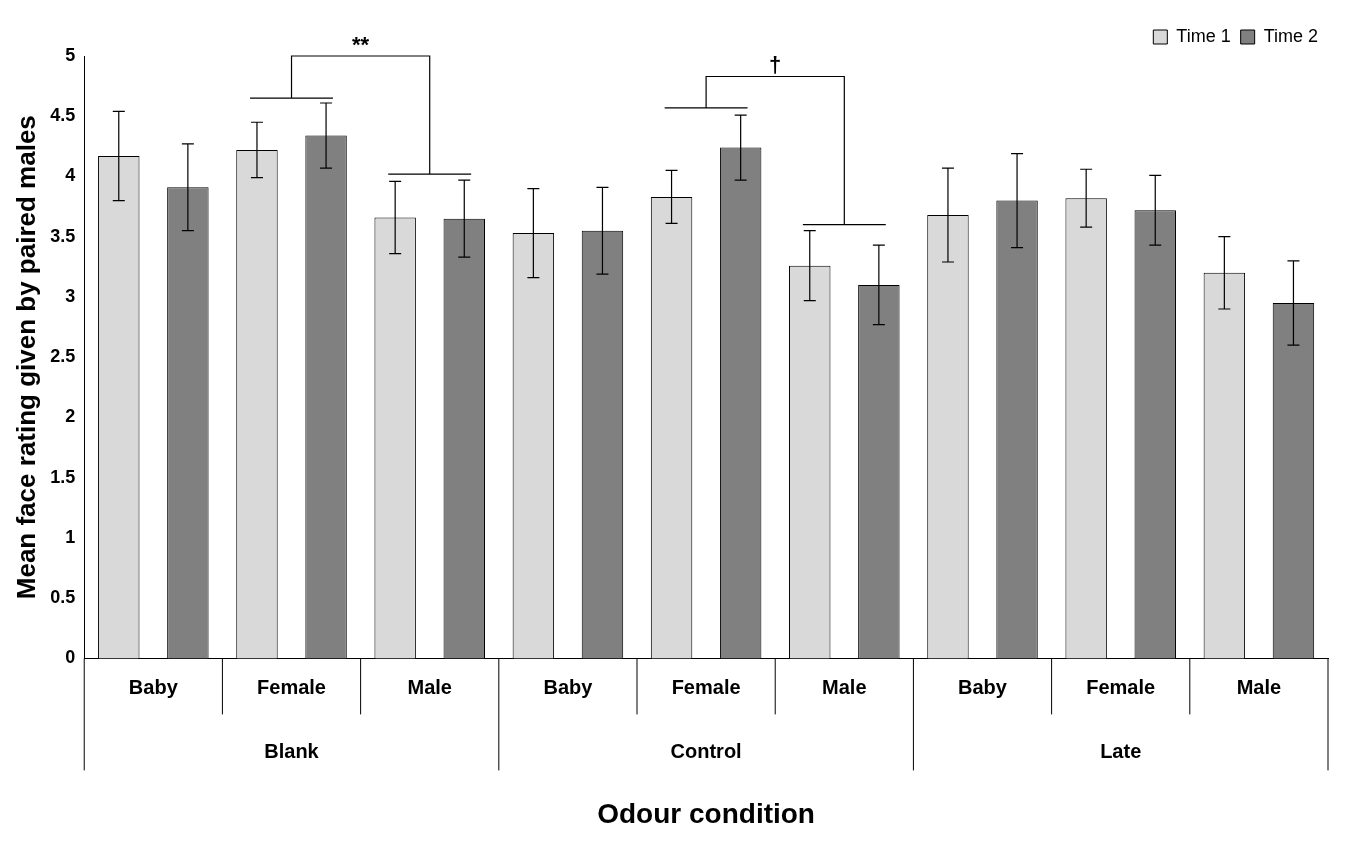  What do you see at coordinates (63, 356) in the screenshot?
I see `y-tick-label: 2.5` at bounding box center [63, 356].